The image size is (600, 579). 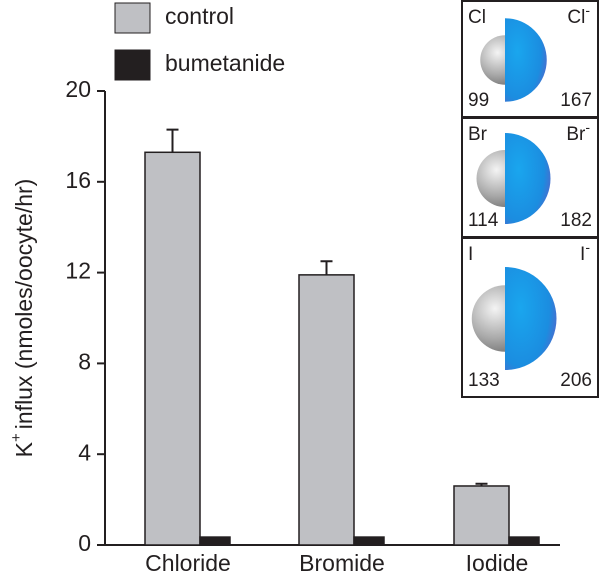 I want to click on y-tick-label: 20, so click(x=78, y=89).